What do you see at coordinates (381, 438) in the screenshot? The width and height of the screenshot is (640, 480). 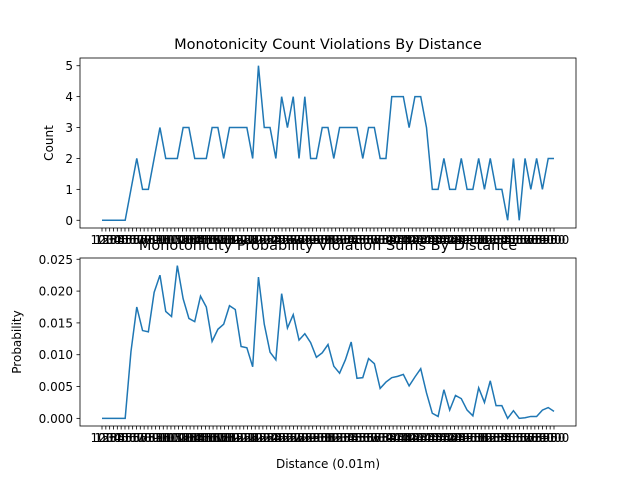 I see `probability-x-tick-label: 3750` at bounding box center [381, 438].